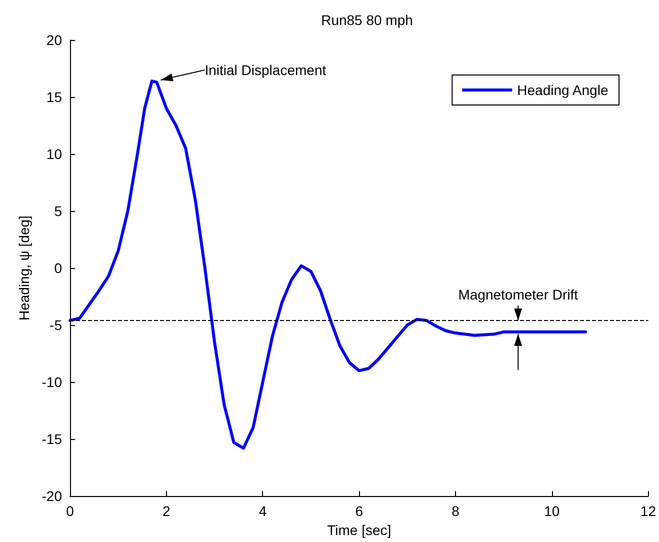  Describe the element at coordinates (367, 20) in the screenshot. I see `chart-title: Run85 80 mph` at that location.